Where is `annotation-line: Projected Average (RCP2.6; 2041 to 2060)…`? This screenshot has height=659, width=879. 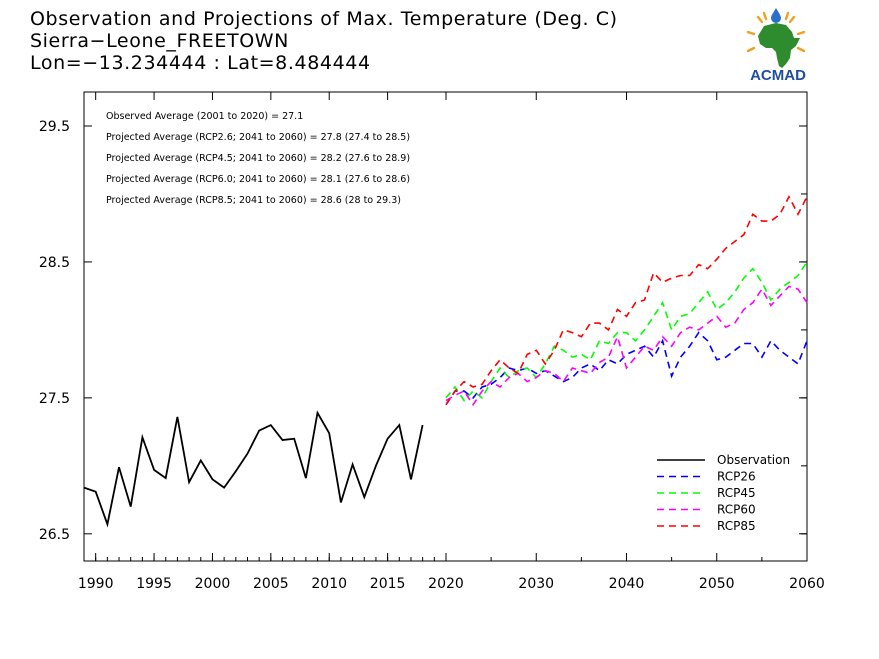 annotation-line: Projected Average (RCP2.6; 2041 to 2060)… is located at coordinates (258, 137).